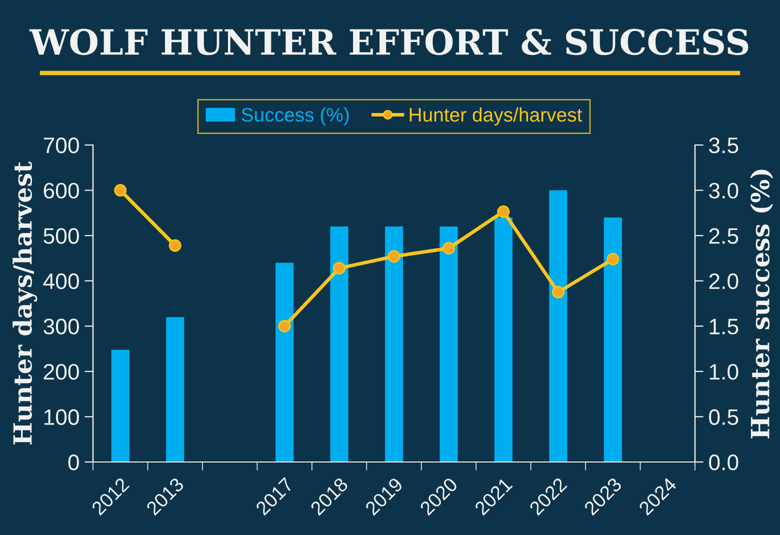 This screenshot has width=780, height=535. Describe the element at coordinates (724, 372) in the screenshot. I see `y2-tick-label: 1.0` at that location.